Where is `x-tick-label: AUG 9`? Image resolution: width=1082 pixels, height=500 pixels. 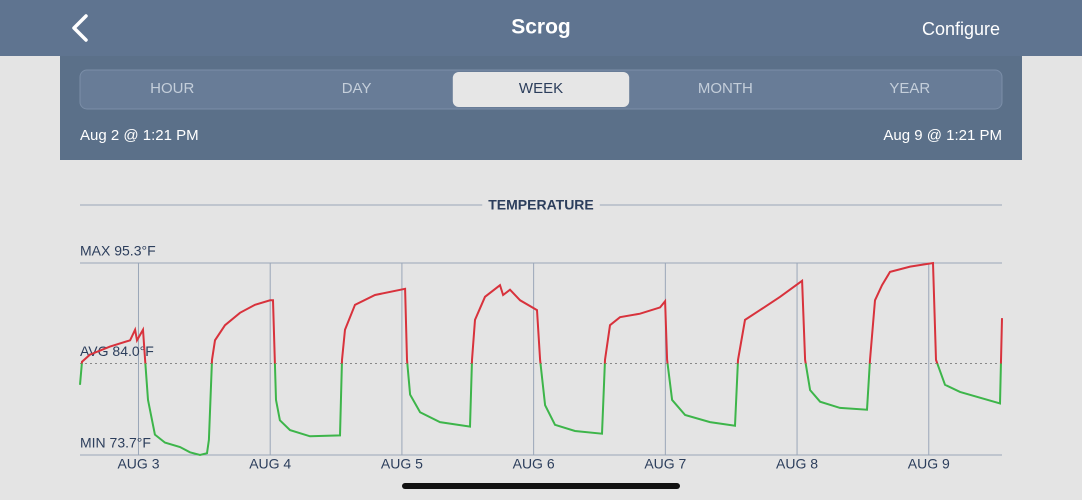
x-tick-label: AUG 9 is located at coordinates (929, 464).